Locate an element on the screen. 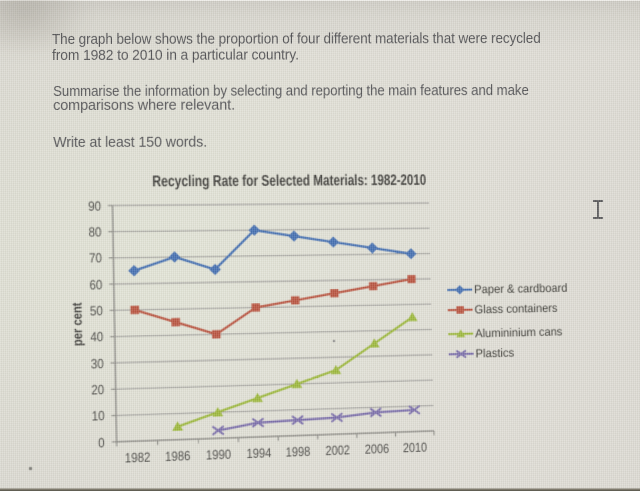 This screenshot has width=640, height=491. legend-item: Alumininium cans is located at coordinates (508, 332).